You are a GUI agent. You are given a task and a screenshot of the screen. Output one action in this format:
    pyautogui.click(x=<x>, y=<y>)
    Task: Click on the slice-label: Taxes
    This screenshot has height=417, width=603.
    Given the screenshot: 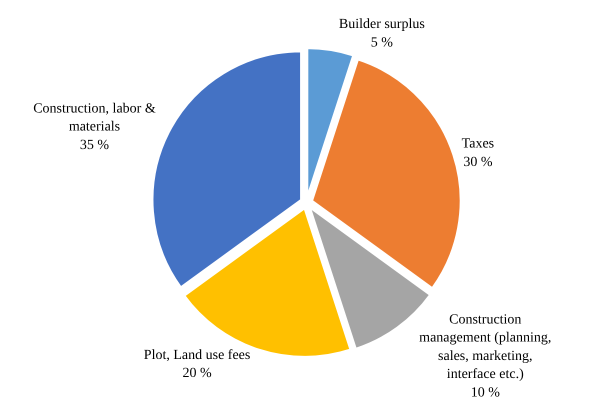 What is the action you would take?
    pyautogui.click(x=478, y=144)
    